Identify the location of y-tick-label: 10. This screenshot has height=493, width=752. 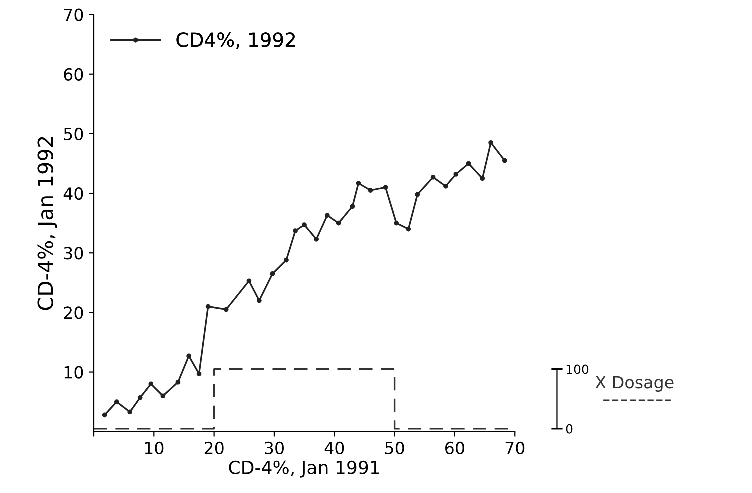
(74, 372).